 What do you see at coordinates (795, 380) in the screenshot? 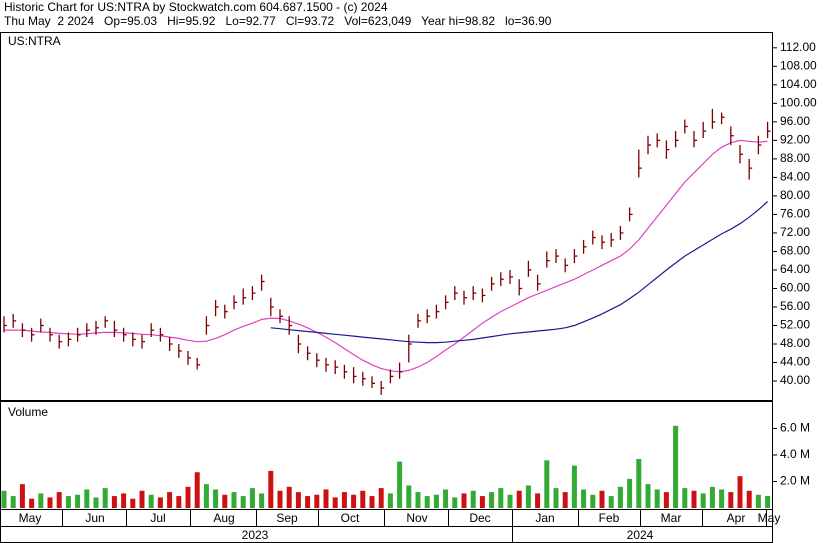
I see `y-tick-label: 40.00` at bounding box center [795, 380].